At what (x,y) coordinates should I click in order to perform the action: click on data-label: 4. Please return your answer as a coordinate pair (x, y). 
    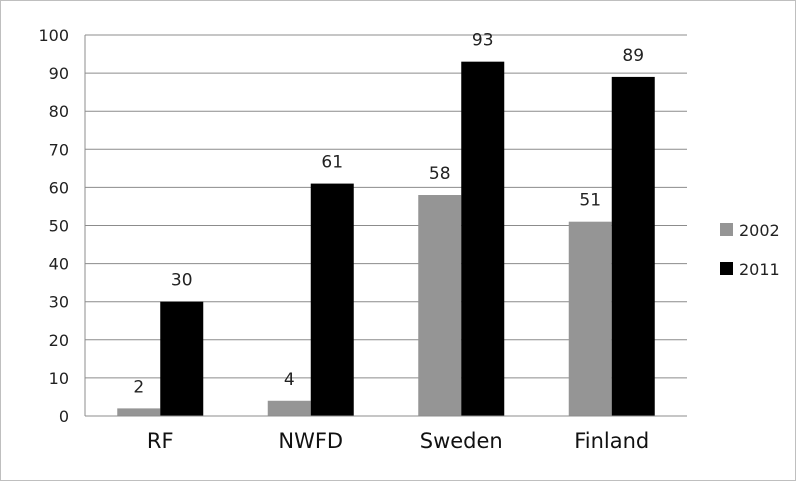
    Looking at the image, I should click on (289, 380).